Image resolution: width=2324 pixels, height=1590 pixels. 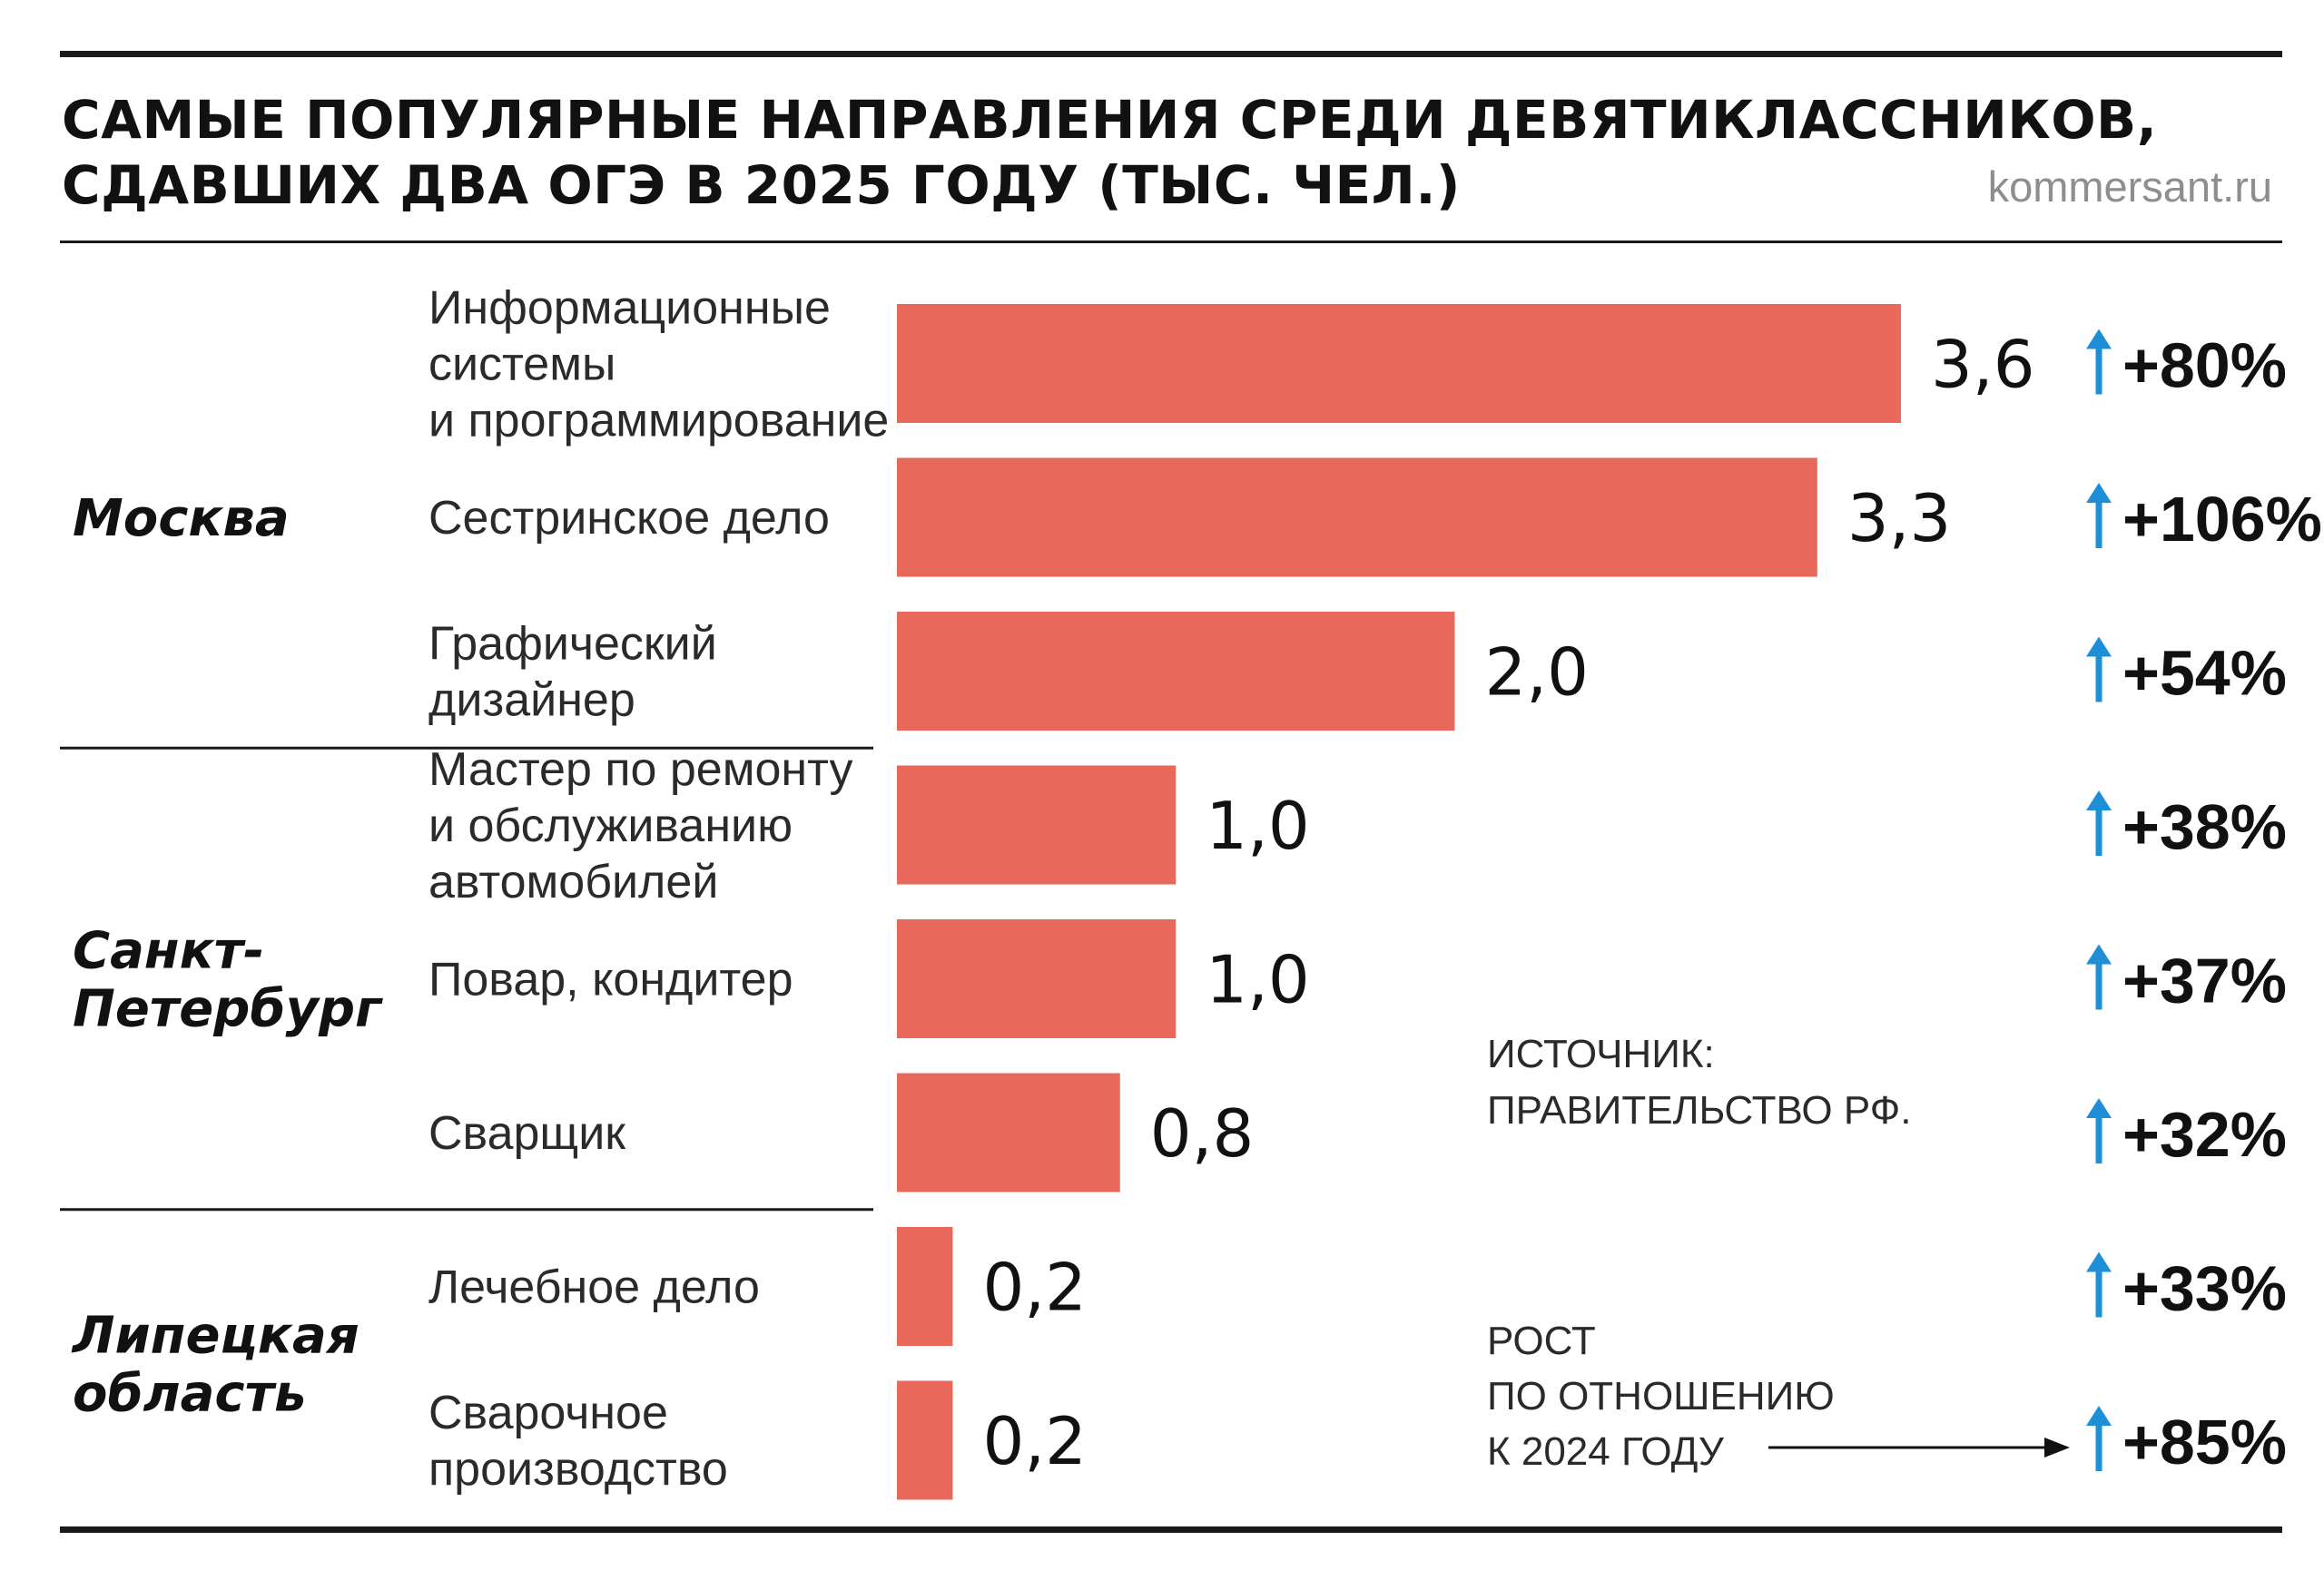 I want to click on region-label-2-line-1: Санкт-, so click(x=168, y=951).